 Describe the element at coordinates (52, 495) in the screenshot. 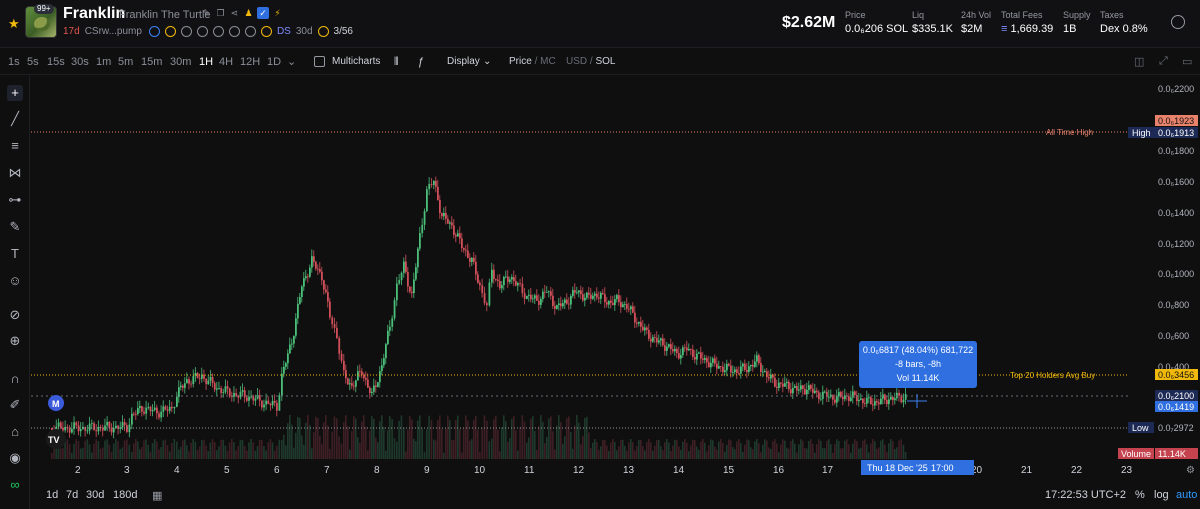

I see `range-1d: 1d` at that location.